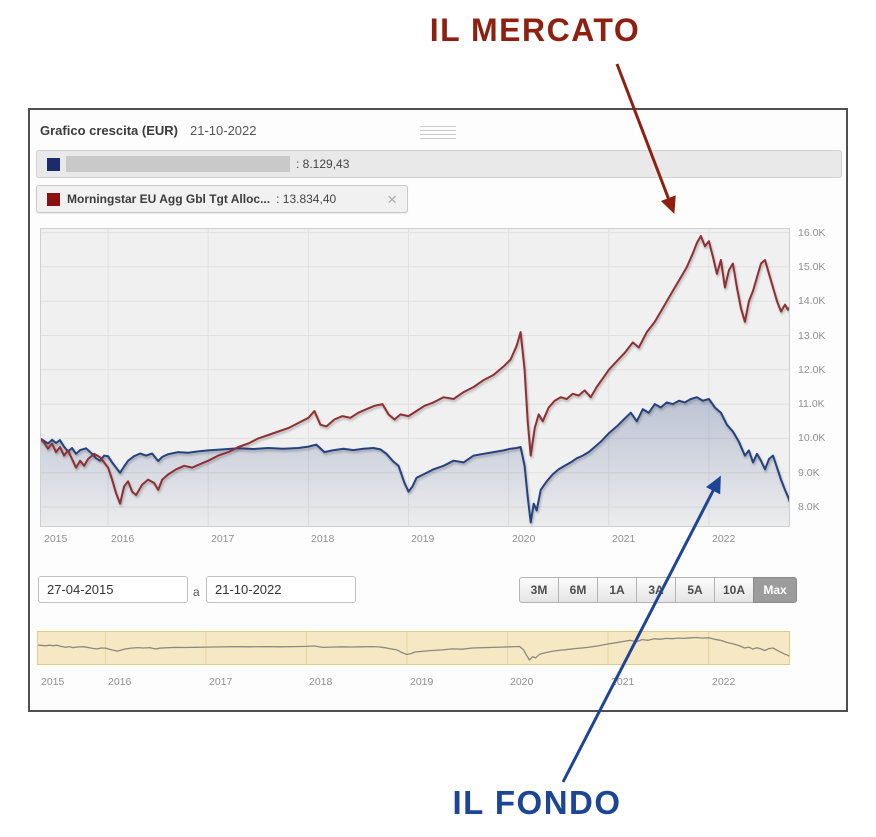 This screenshot has height=837, width=876. I want to click on range-button-3a: 3A, so click(656, 590).